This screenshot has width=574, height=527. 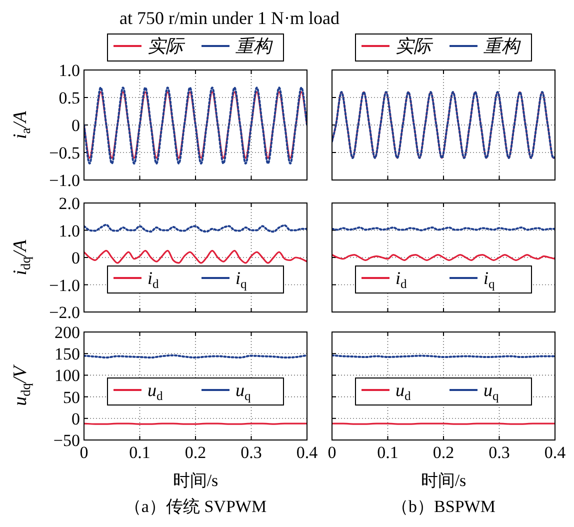 I want to click on y-tick-label: −0.5, so click(x=64, y=153).